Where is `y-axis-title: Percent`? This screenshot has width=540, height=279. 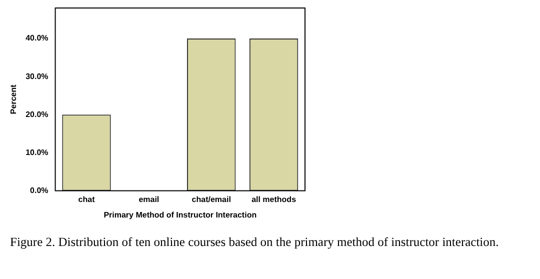
y-axis-title: Percent is located at coordinates (13, 99).